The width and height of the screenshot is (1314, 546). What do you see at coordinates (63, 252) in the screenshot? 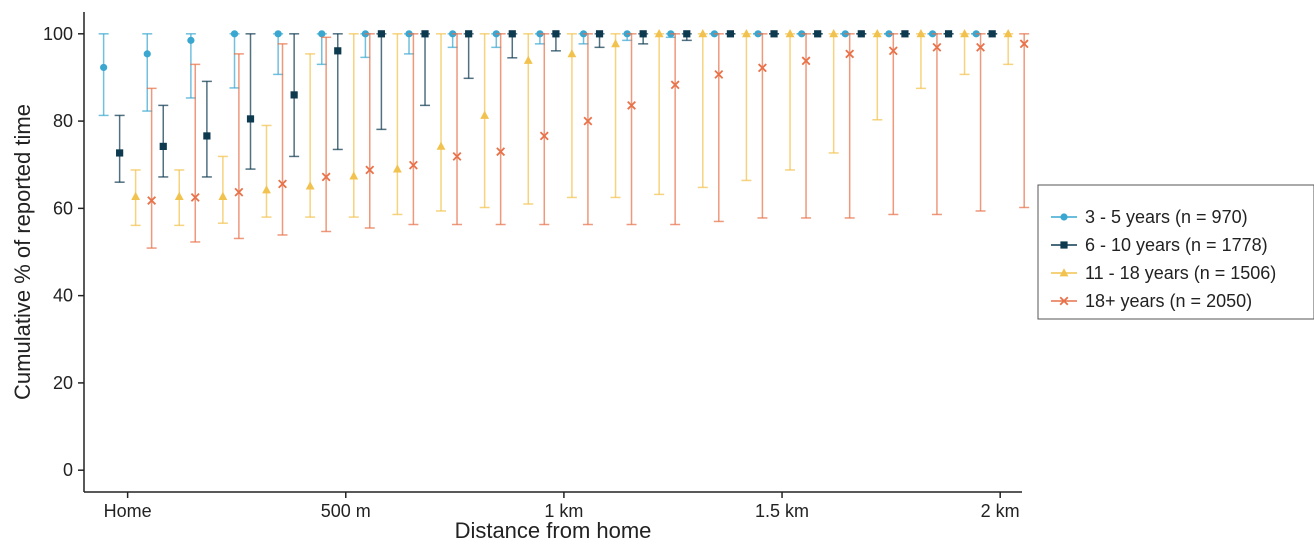
I see `y-ticks: 0 20 40 60 80 100` at bounding box center [63, 252].